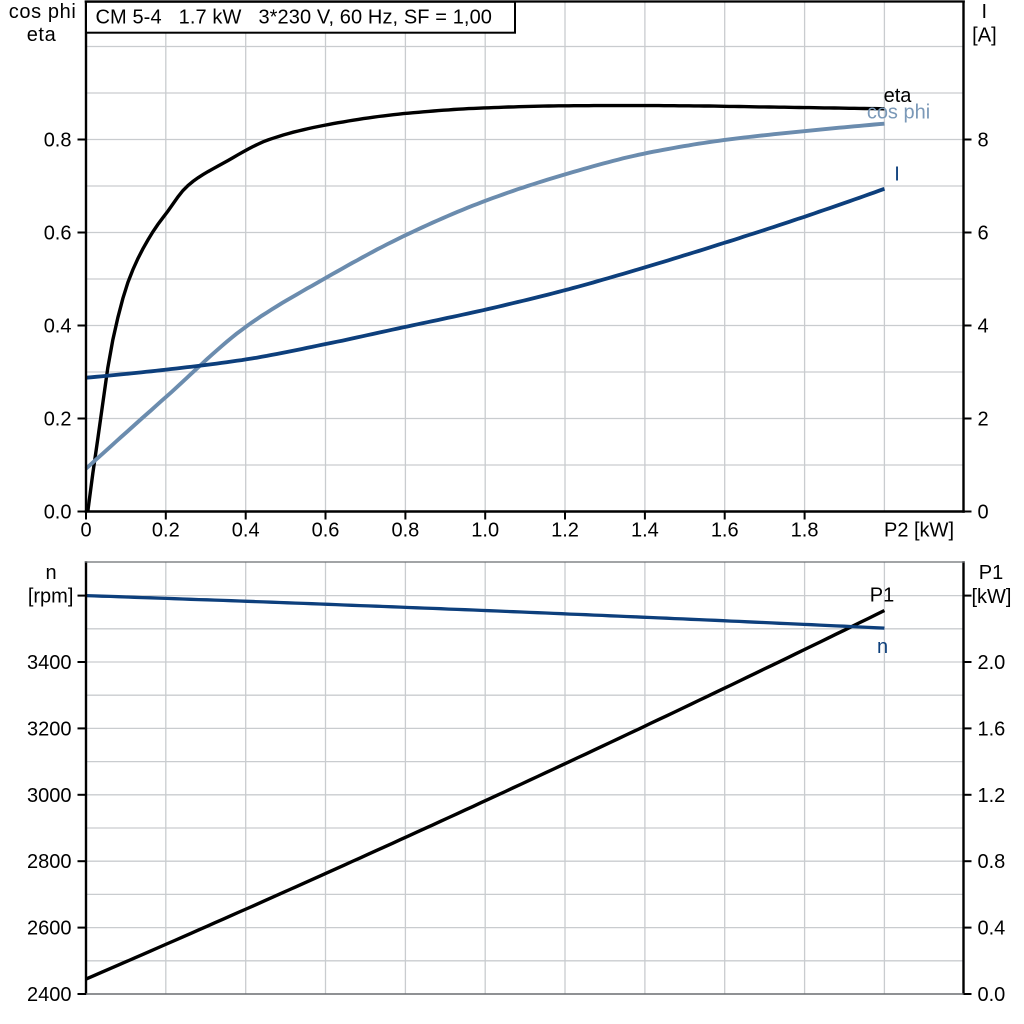 The height and width of the screenshot is (1024, 1024). What do you see at coordinates (49, 796) in the screenshot?
I see `svg-text: 3000` at bounding box center [49, 796].